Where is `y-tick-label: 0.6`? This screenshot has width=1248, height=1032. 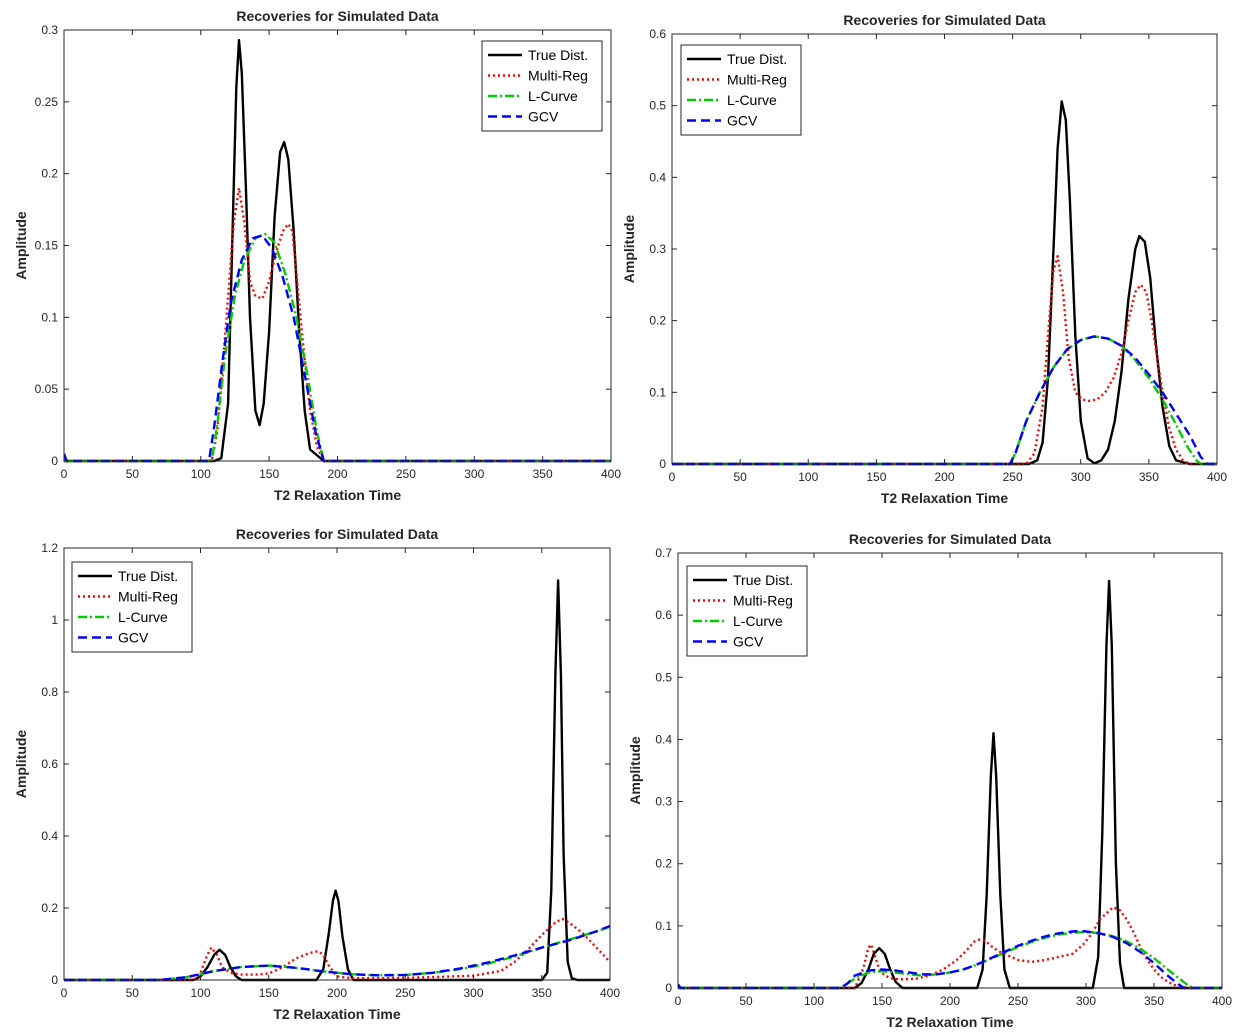
y-tick-label: 0.6 is located at coordinates (657, 34).